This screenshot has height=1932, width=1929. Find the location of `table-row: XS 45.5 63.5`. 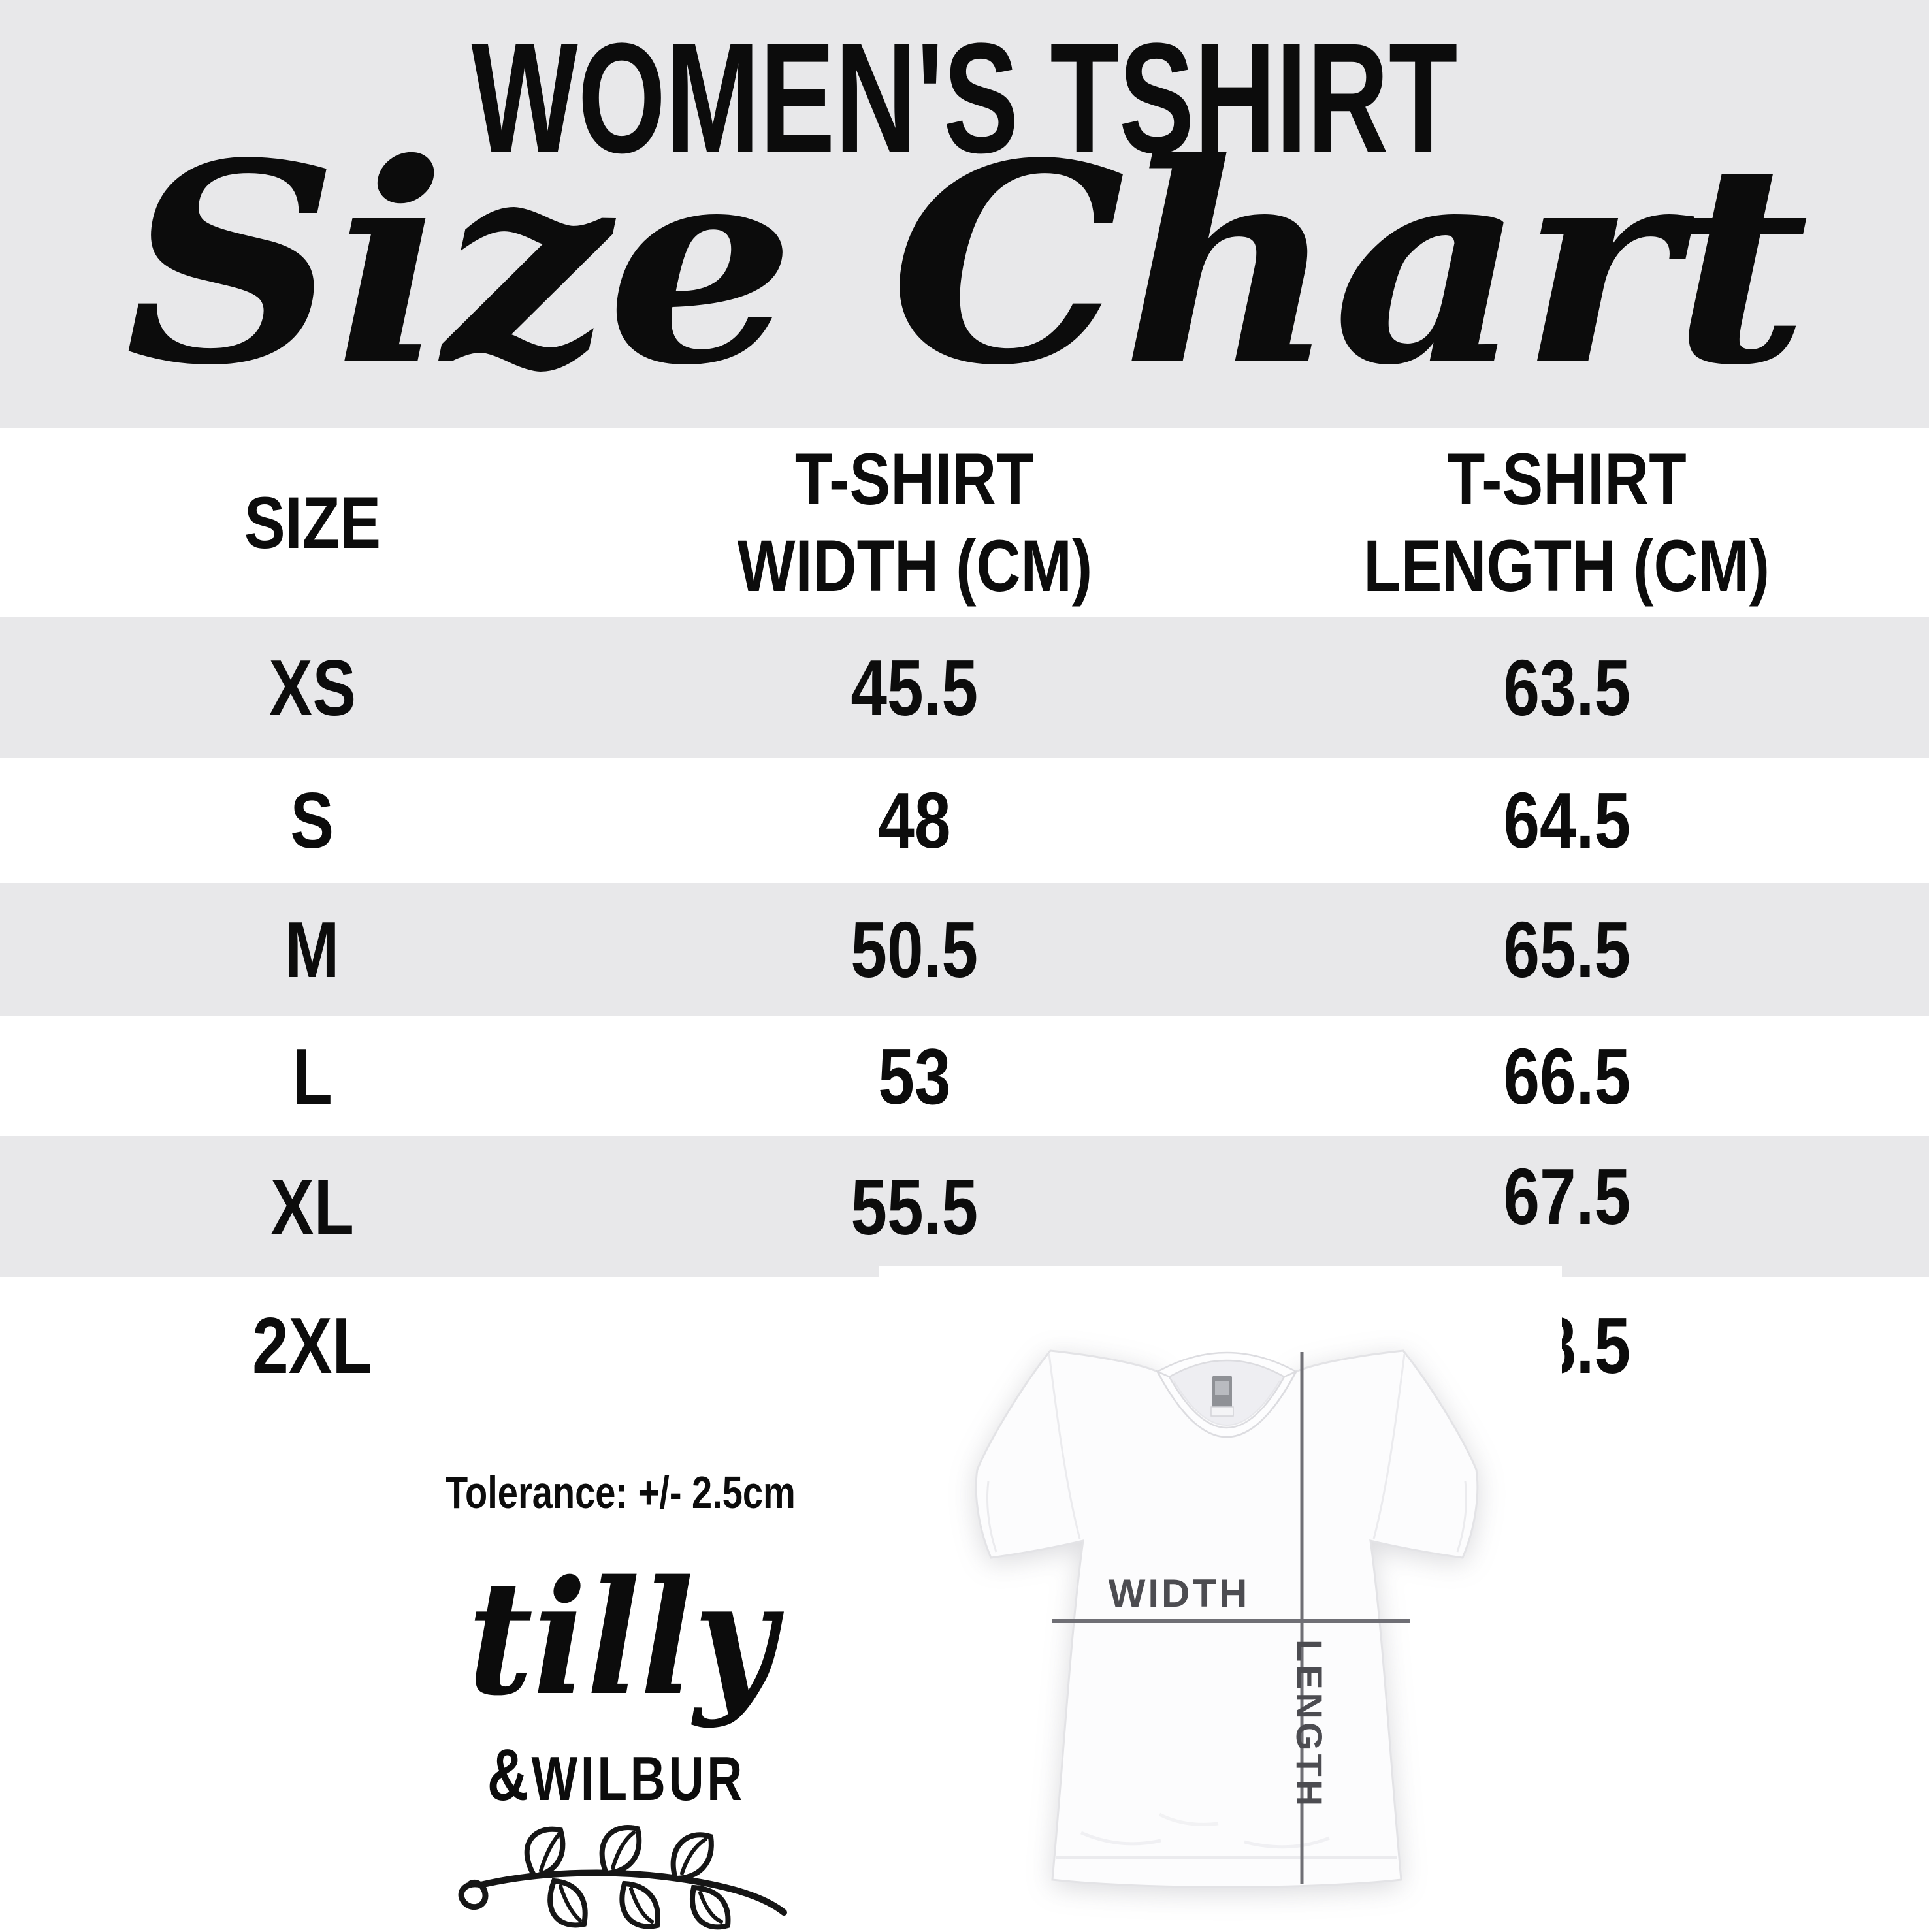

table-row: XS 45.5 63.5 is located at coordinates (964, 688).